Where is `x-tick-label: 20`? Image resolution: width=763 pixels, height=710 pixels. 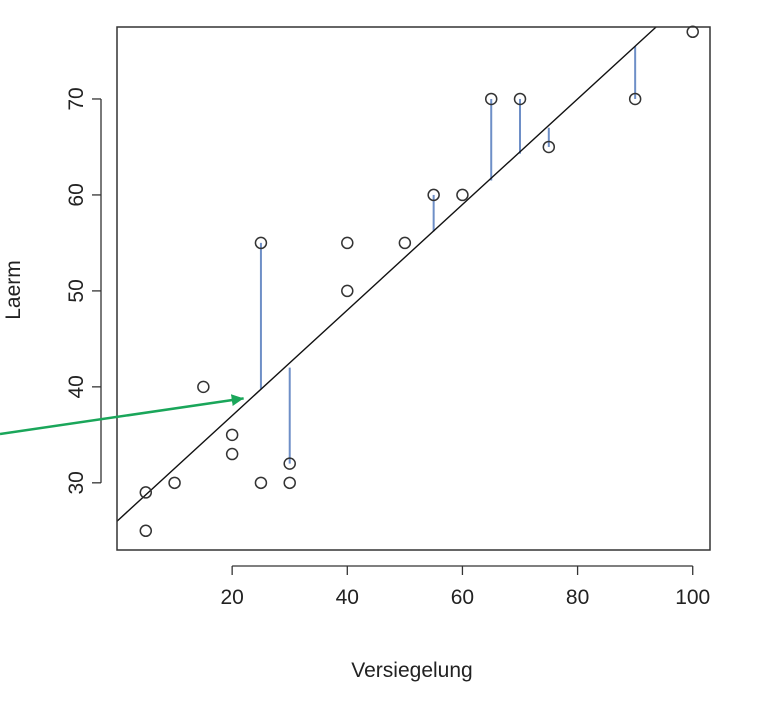 x-tick-label: 20 is located at coordinates (231, 597).